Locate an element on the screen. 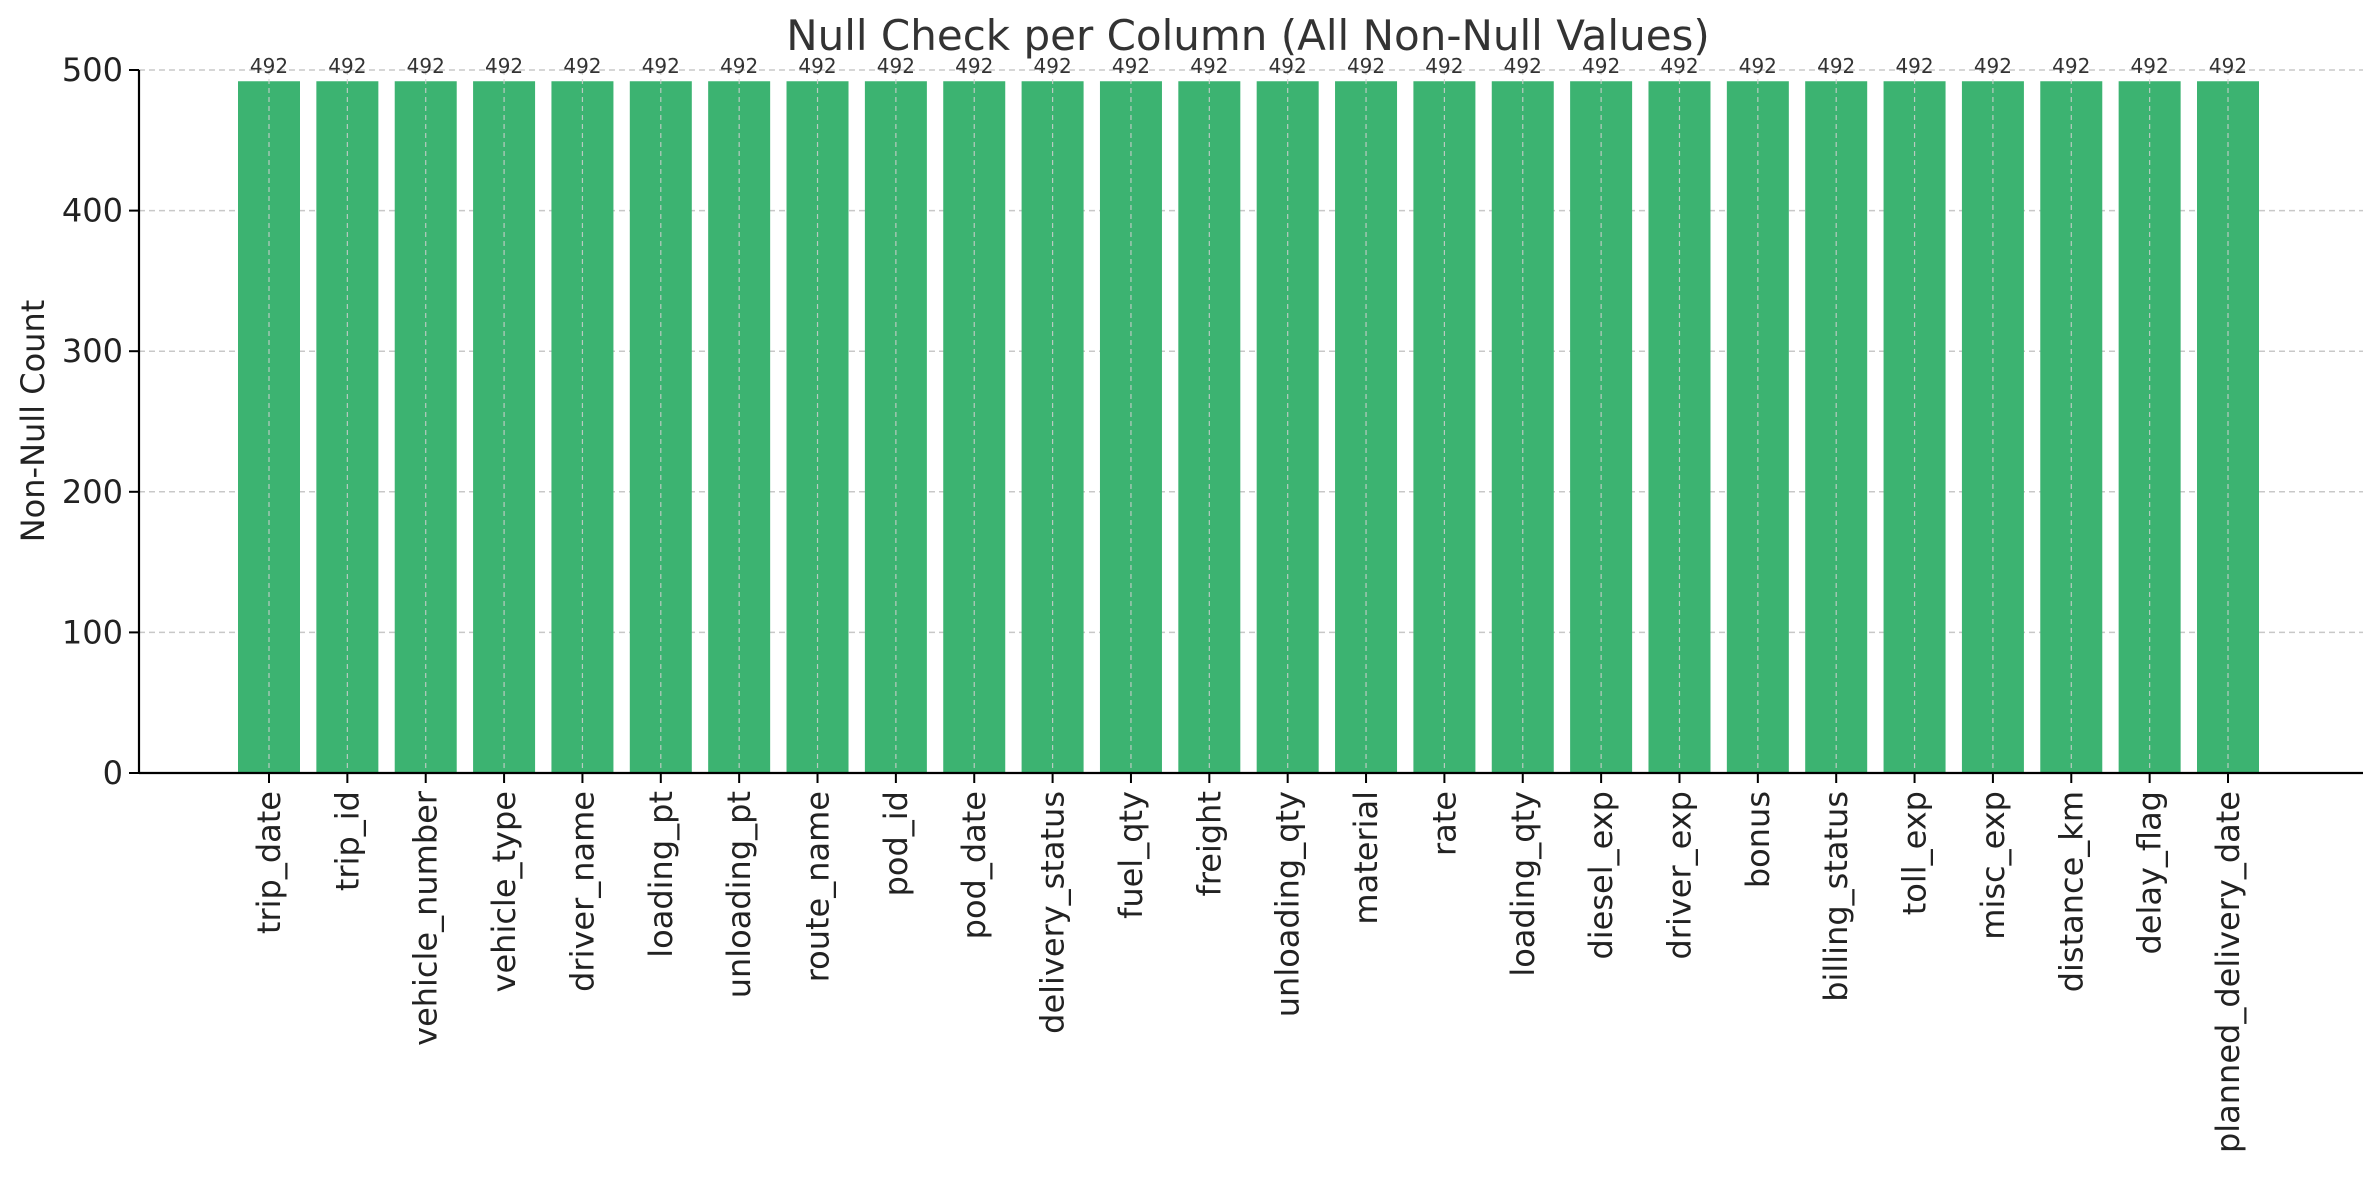 This screenshot has height=1180, width=2379. x-tick-label: delivery_status is located at coordinates (1053, 912).